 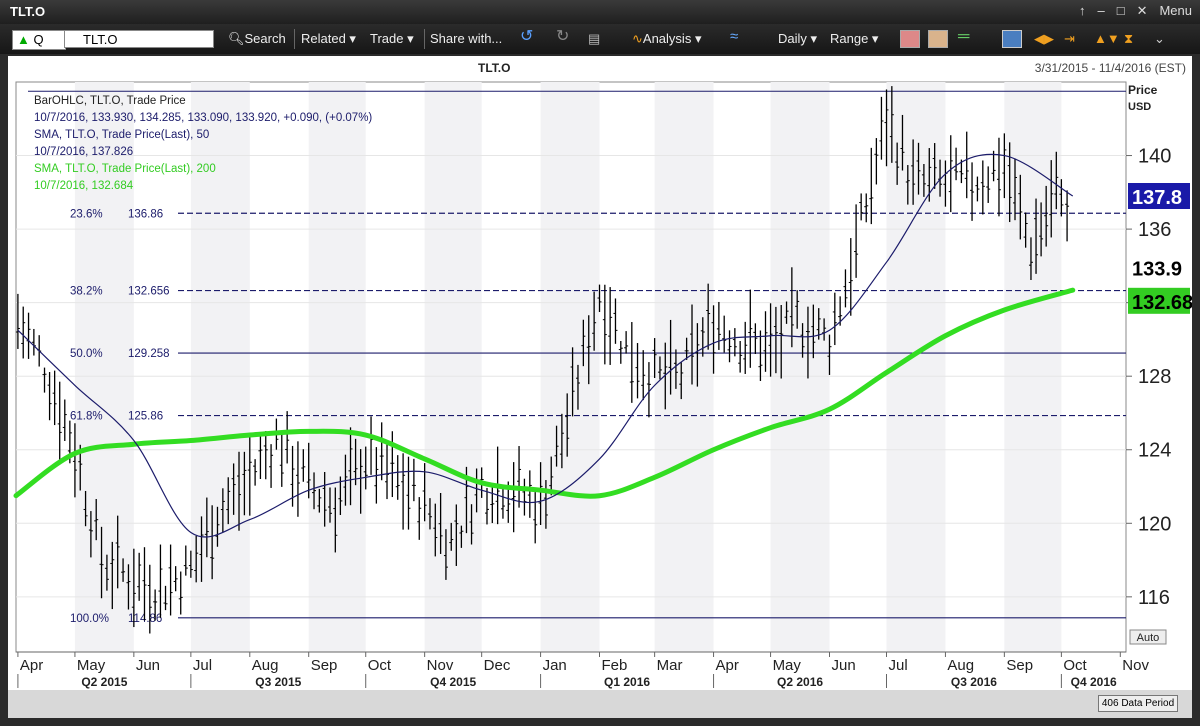 I want to click on trade-label: Trade, so click(x=387, y=38).